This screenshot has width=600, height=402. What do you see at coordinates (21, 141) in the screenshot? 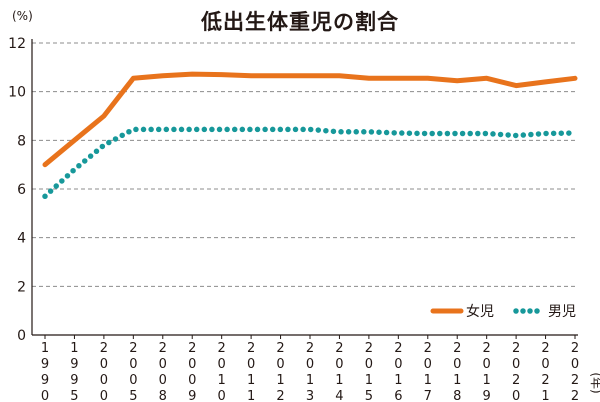
I see `y-tick-label: 8` at bounding box center [21, 141].